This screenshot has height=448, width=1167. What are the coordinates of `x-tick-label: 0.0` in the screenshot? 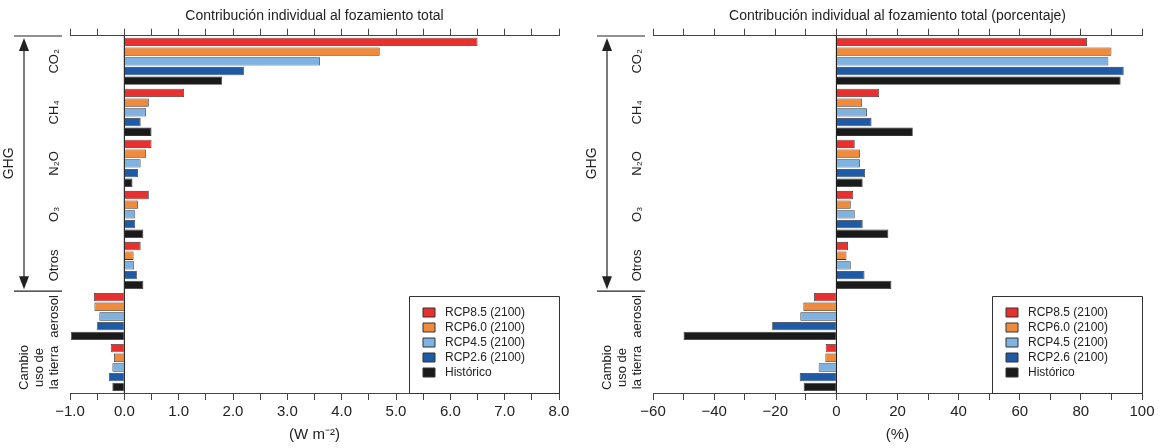 It's located at (124, 411).